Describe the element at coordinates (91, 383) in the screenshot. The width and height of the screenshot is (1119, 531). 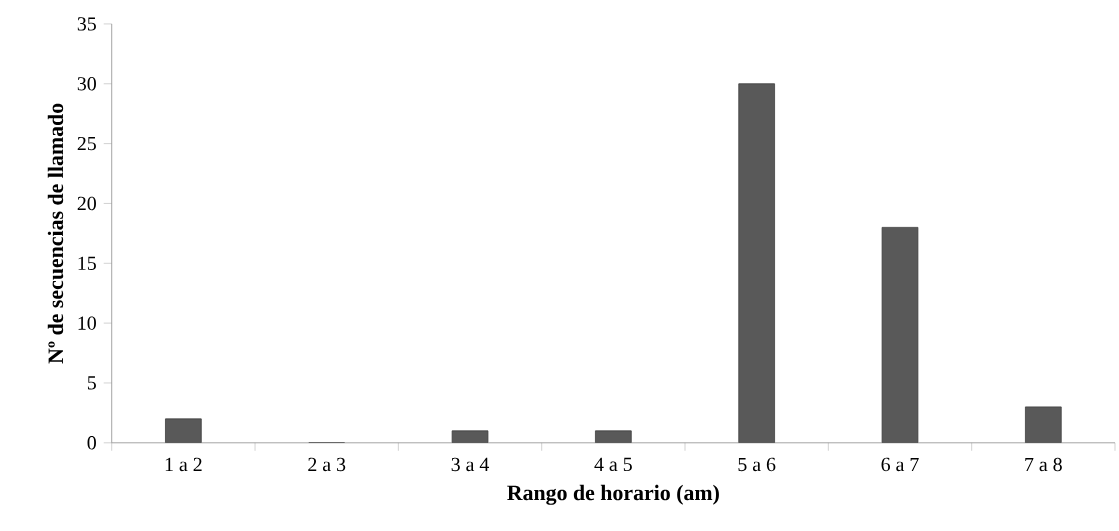
I see `y-tick-label: 5` at that location.